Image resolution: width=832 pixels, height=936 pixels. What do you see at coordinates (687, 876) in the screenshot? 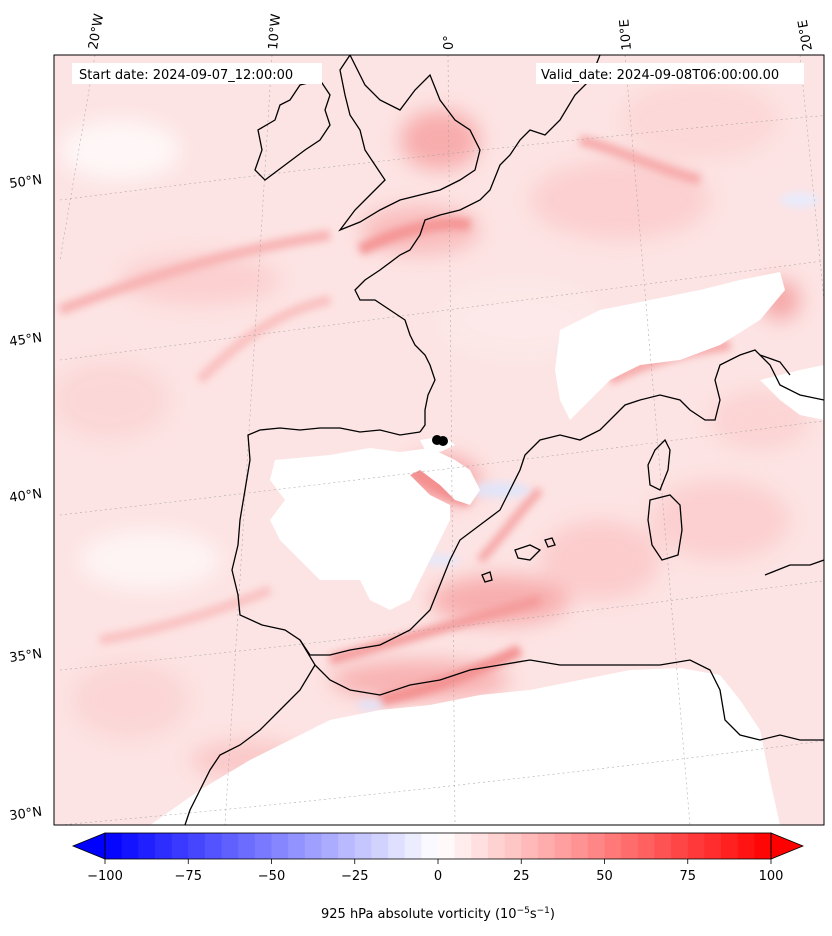
I see `colorbar-tick-label: 75` at bounding box center [687, 876].